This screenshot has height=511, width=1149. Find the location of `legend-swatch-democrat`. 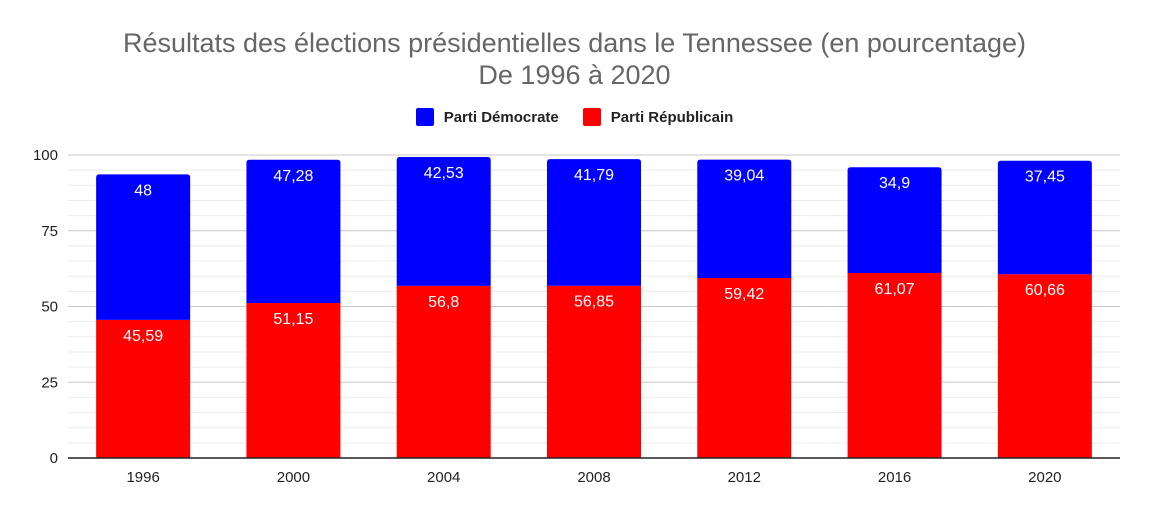

legend-swatch-democrat is located at coordinates (424, 117).